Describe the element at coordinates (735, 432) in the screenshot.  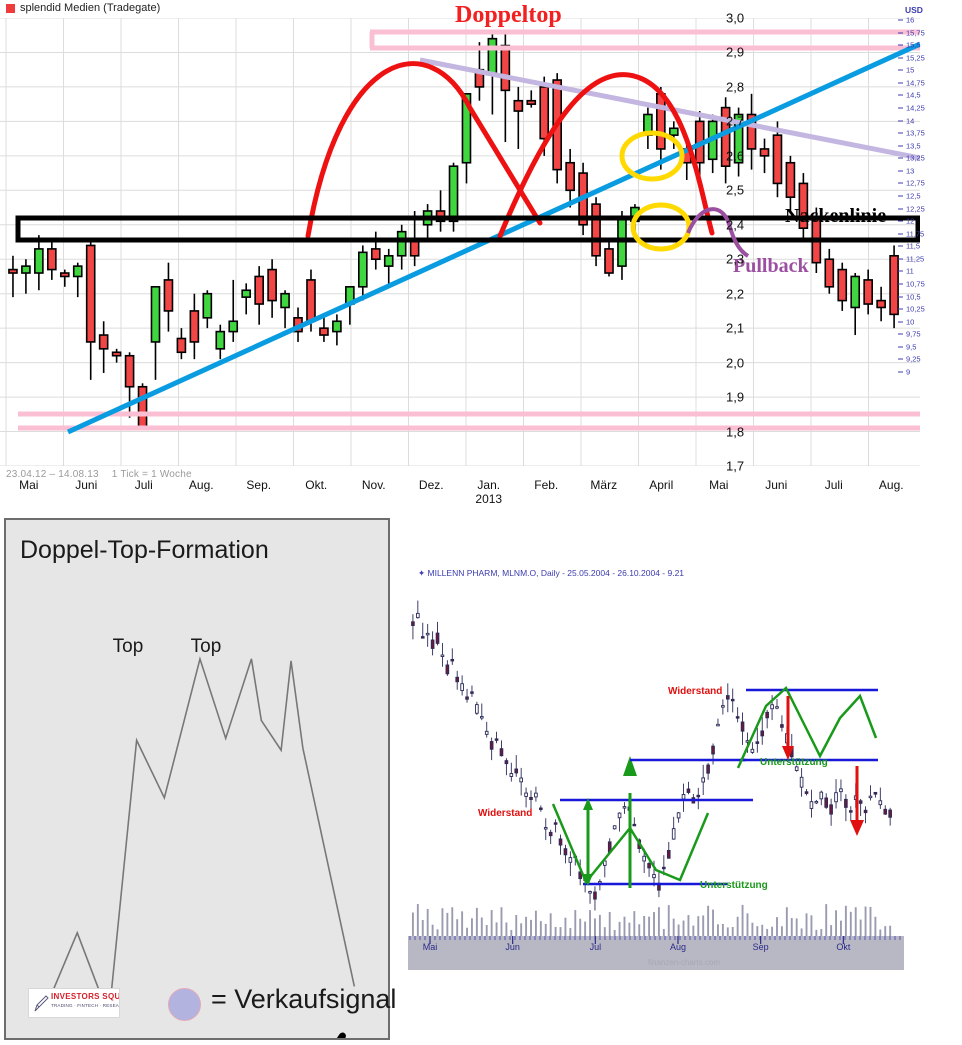
I see `price-tick: 1,8` at that location.